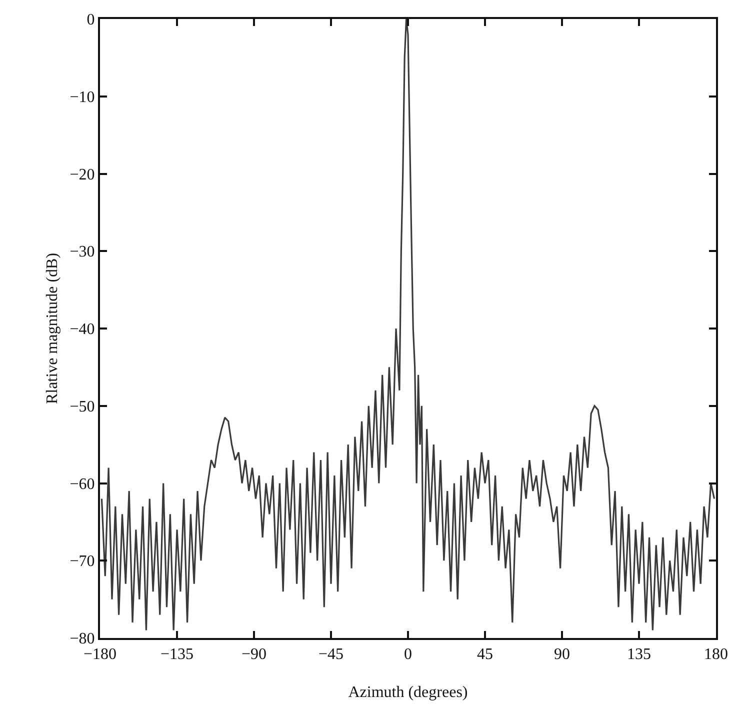 Image resolution: width=740 pixels, height=716 pixels. What do you see at coordinates (52, 328) in the screenshot?
I see `y-axis-title: Rlative magnitude (dB)` at bounding box center [52, 328].